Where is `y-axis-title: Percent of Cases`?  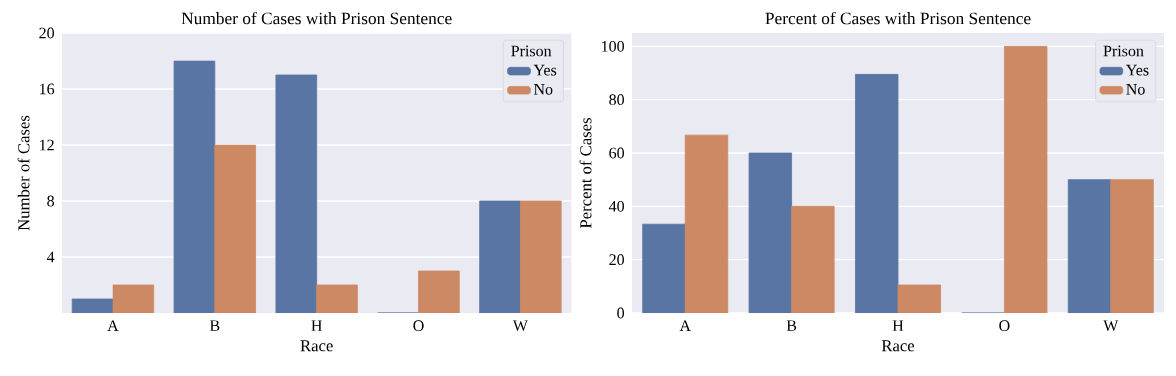 y-axis-title: Percent of Cases is located at coordinates (585, 173).